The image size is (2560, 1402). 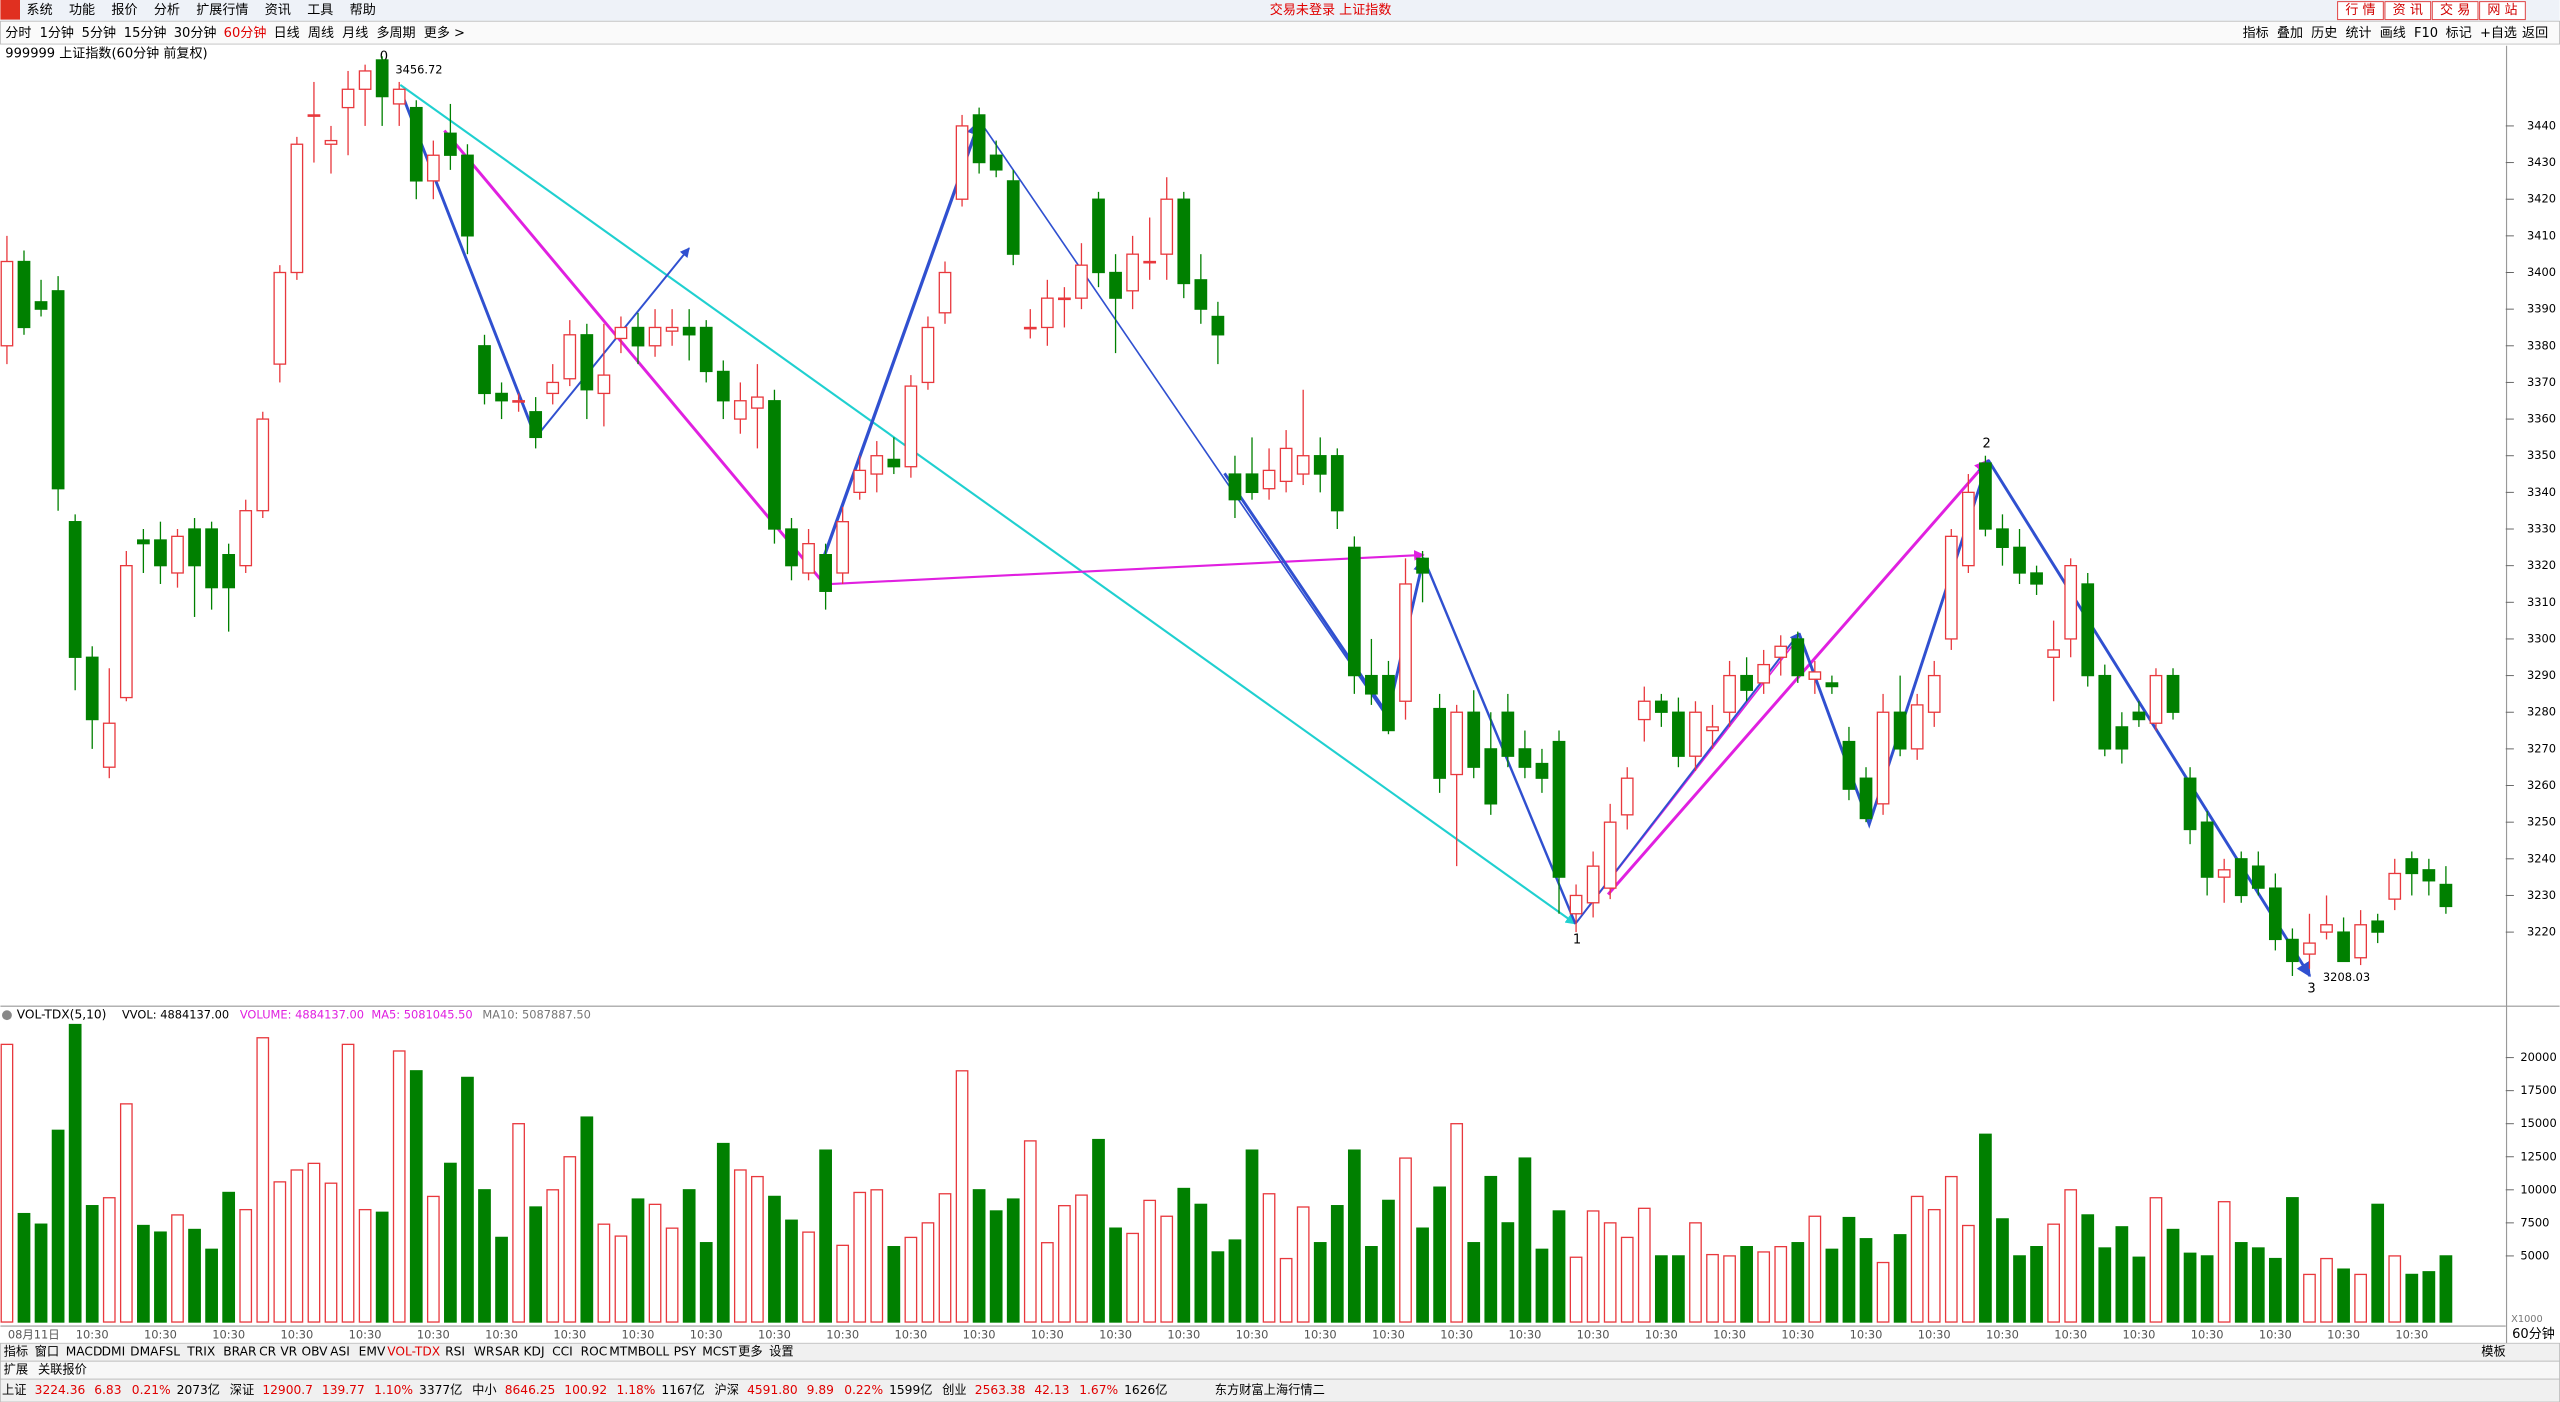 I want to click on menu-item: 资讯, so click(x=278, y=10).